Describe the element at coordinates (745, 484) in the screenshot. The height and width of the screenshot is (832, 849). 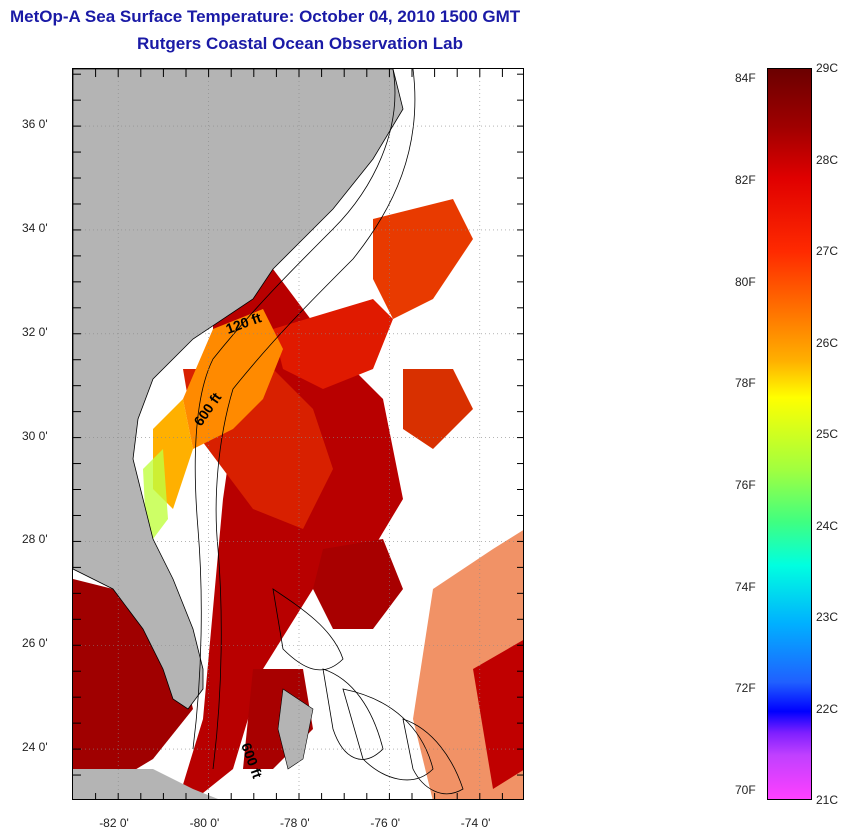
I see `colorbar-f-label: 76F` at that location.